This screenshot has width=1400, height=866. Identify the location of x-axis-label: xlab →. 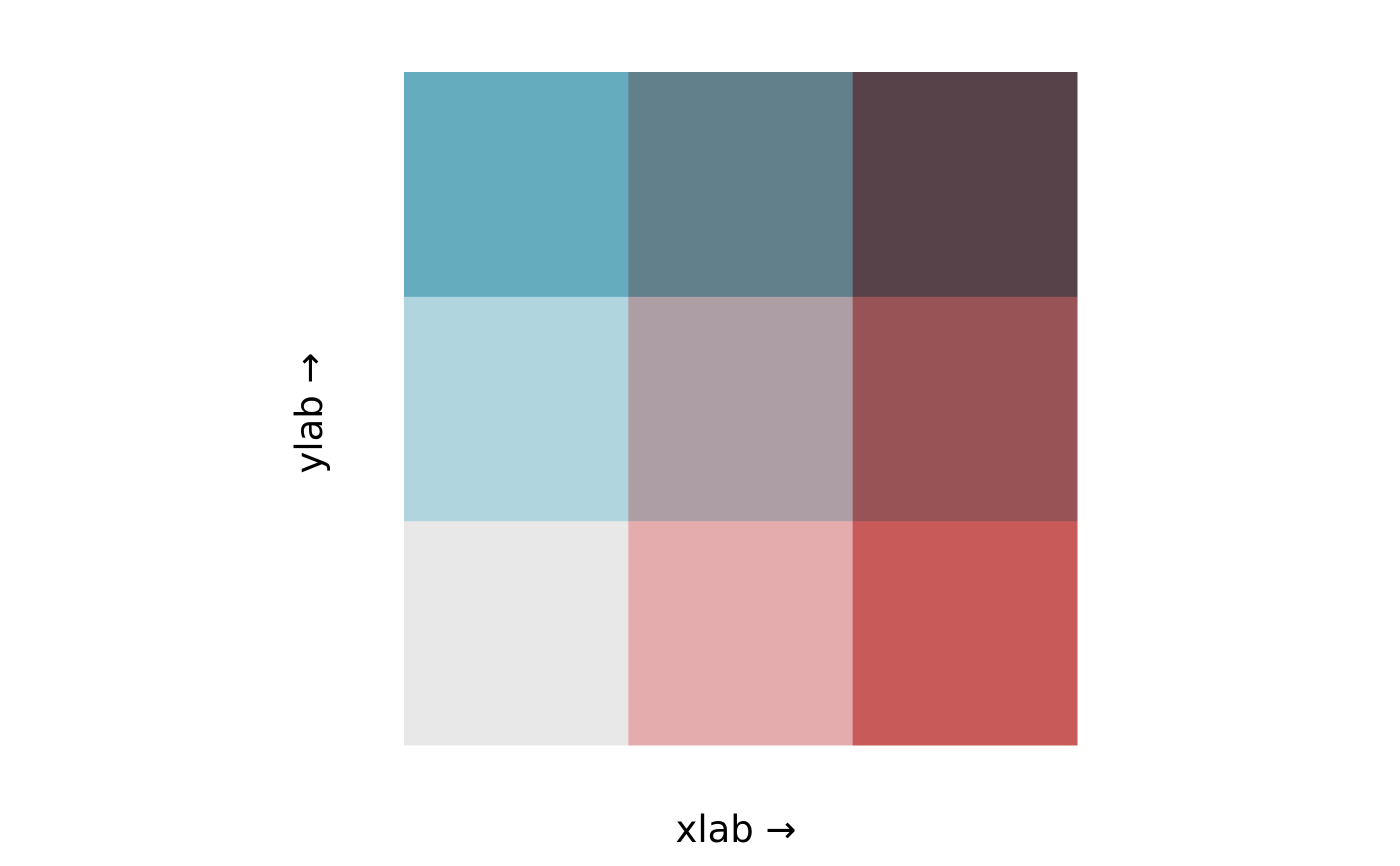
(735, 829).